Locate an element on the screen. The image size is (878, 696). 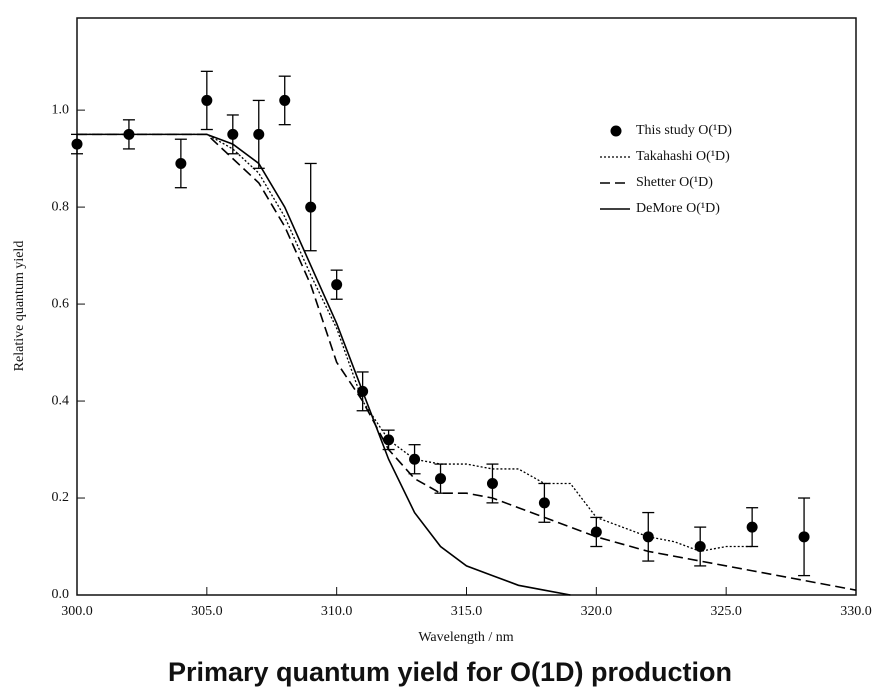
legend-label: This study O(¹D) is located at coordinates (684, 130).